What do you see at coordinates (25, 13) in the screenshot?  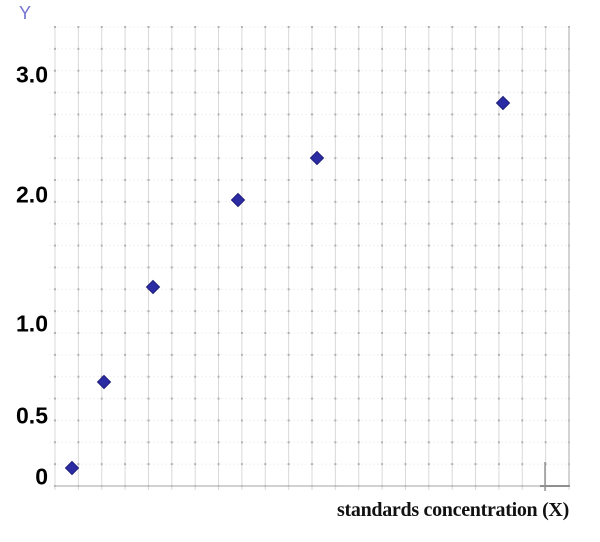 I see `y-axis-title: Y` at bounding box center [25, 13].